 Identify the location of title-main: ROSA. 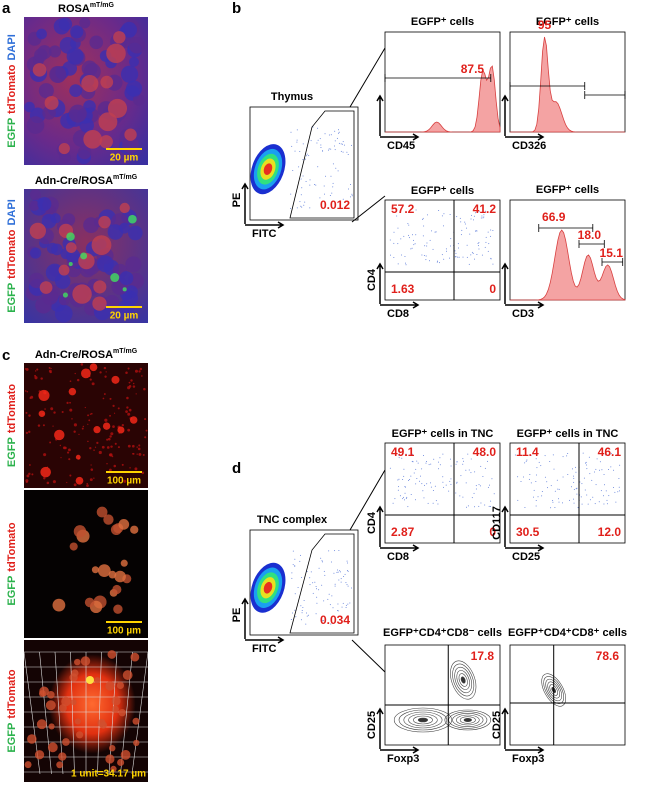
(74, 9).